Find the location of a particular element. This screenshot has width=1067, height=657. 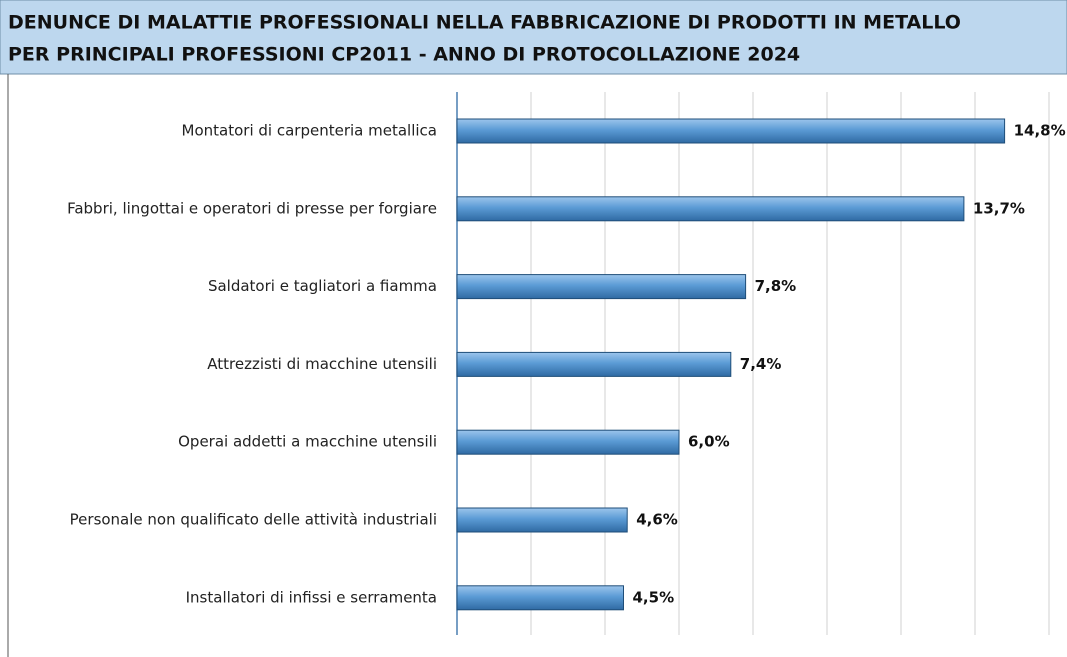

value-label: 14,8% is located at coordinates (1040, 131).